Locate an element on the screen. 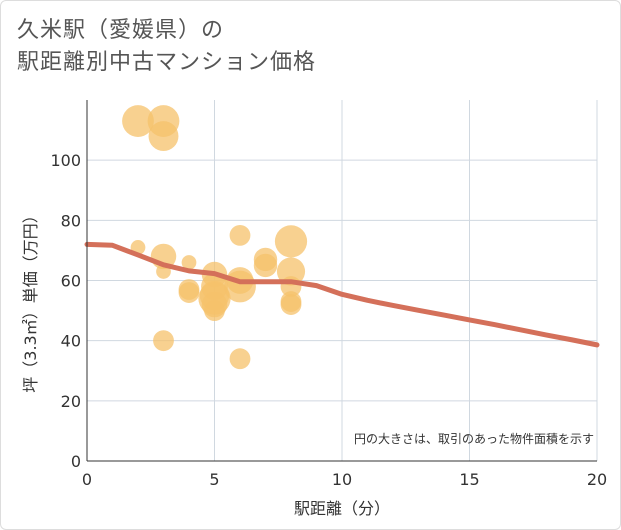 This screenshot has width=621, height=530. chart-title-line1: 久米駅（愛媛県）の is located at coordinates (121, 30).